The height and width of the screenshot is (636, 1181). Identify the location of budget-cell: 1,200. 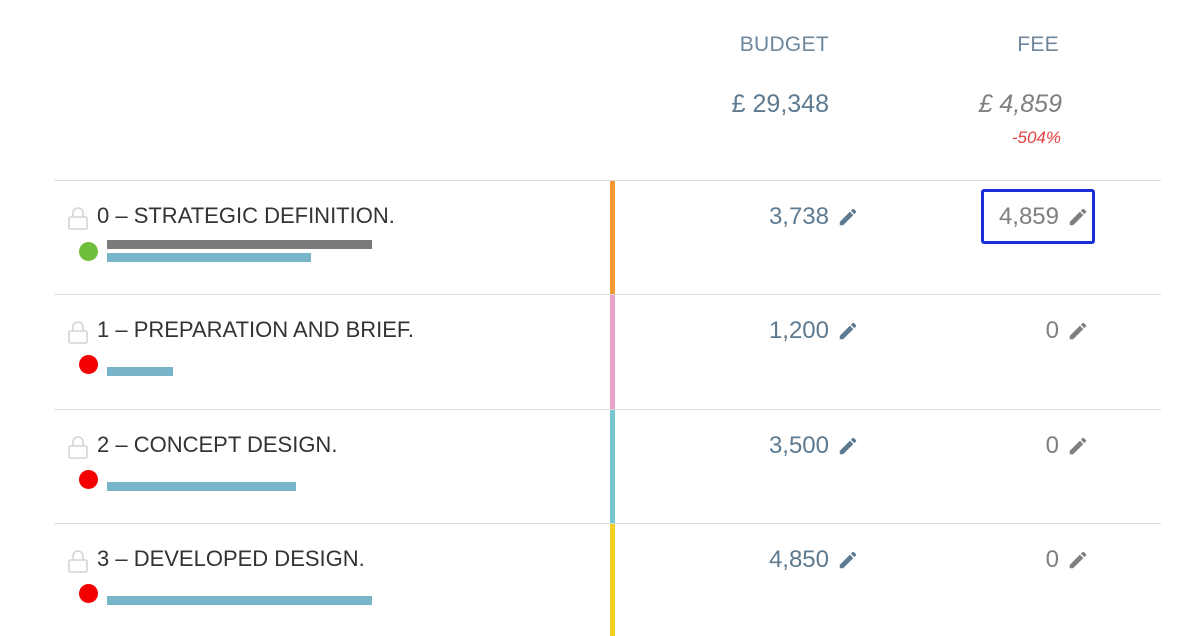
(814, 331).